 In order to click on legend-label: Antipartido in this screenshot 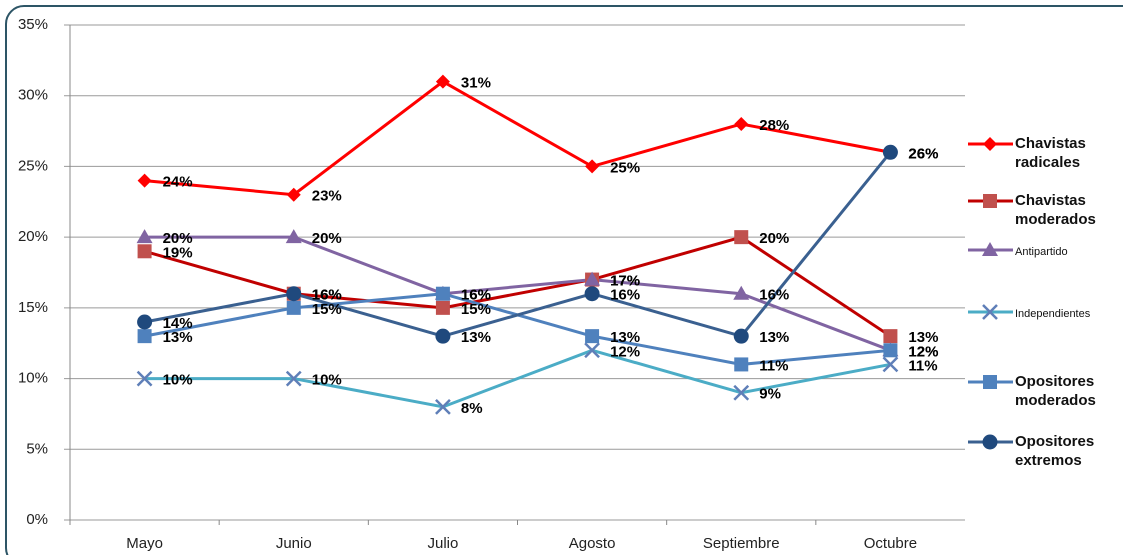, I will do `click(1041, 252)`.